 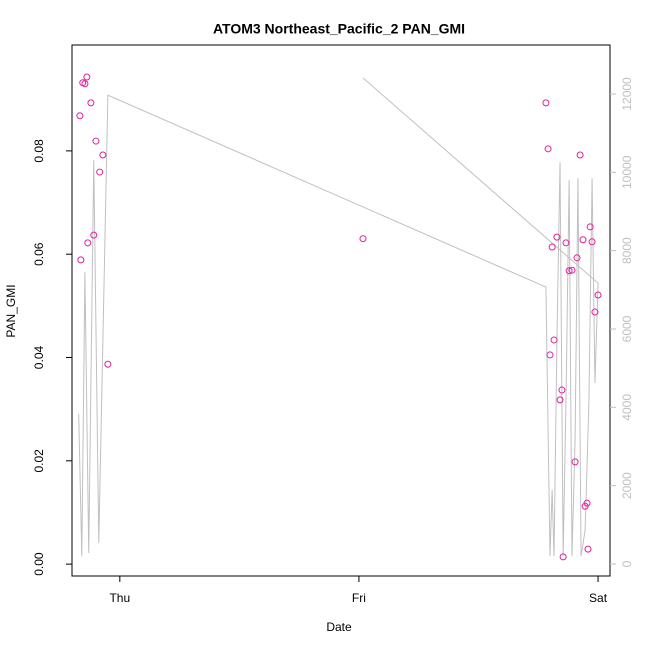 What do you see at coordinates (39, 358) in the screenshot?
I see `y-tick-label: 0.04` at bounding box center [39, 358].